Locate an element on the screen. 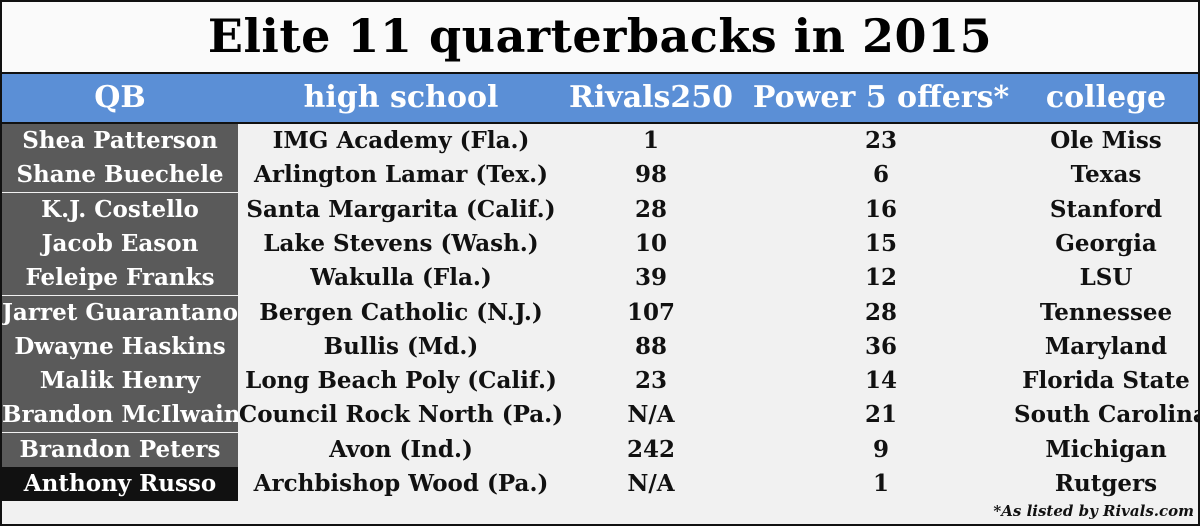 This screenshot has width=1200, height=526. power5-offers-cell: 12 is located at coordinates (880, 278).